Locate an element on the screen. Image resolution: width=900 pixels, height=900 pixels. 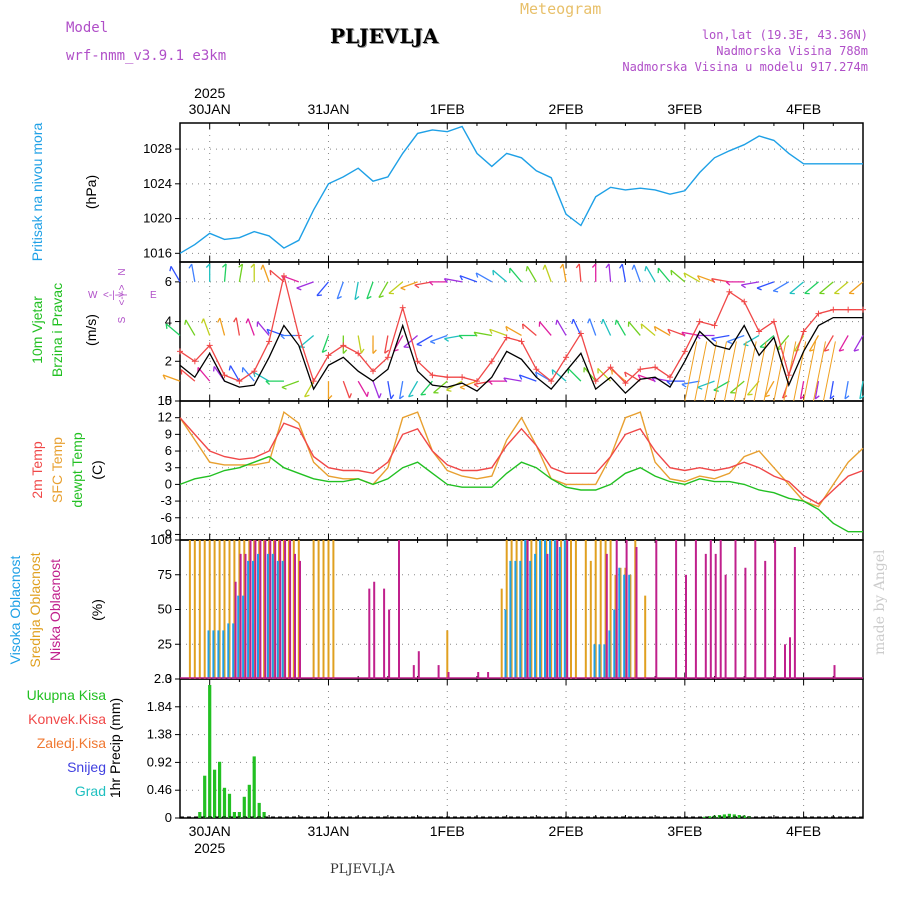
top-date-label: 3FEB is located at coordinates (684, 109).